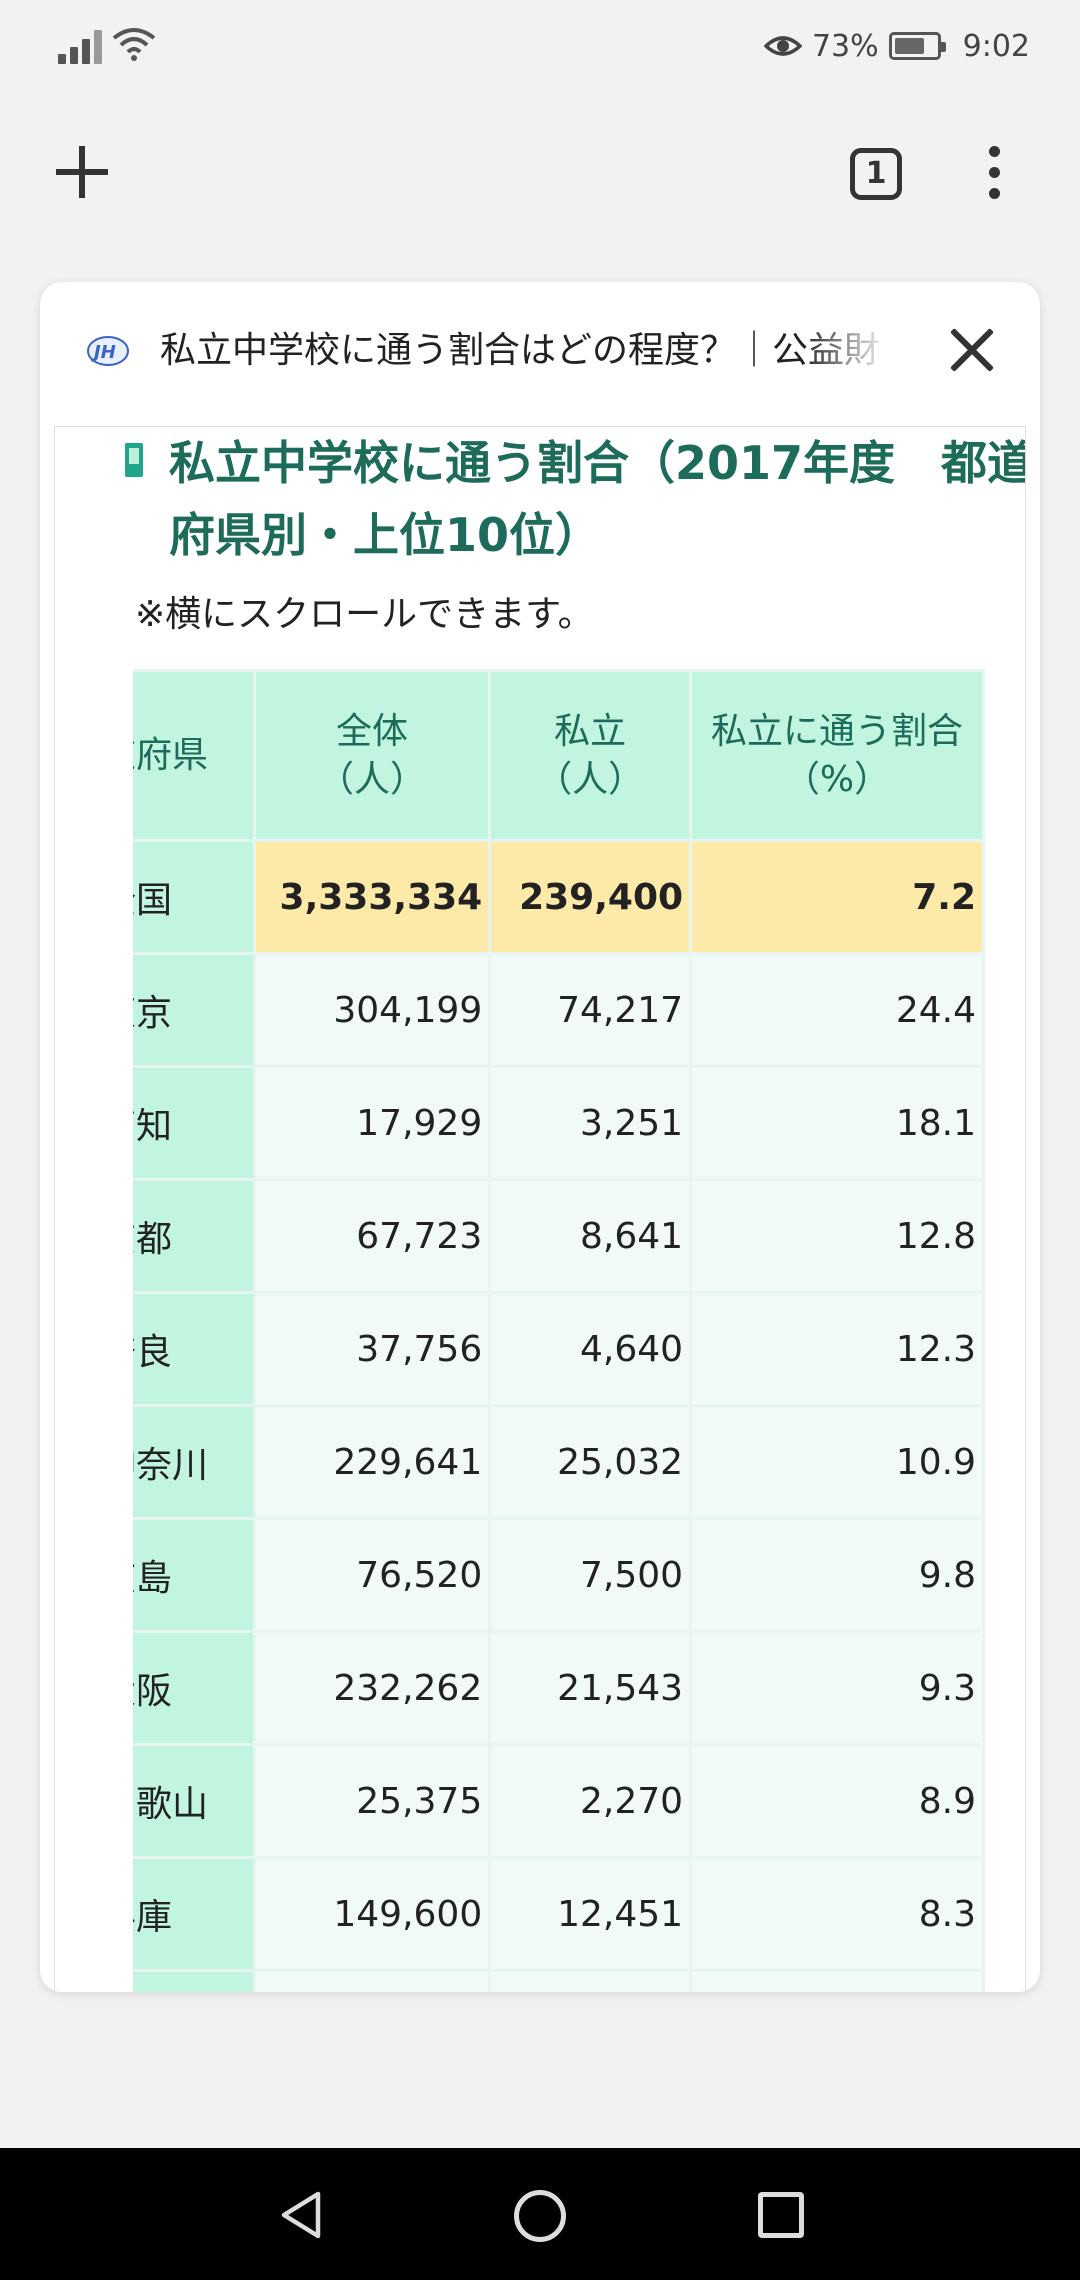 The image size is (1080, 2280). I want to click on cell-ratio: 10.9, so click(837, 1462).